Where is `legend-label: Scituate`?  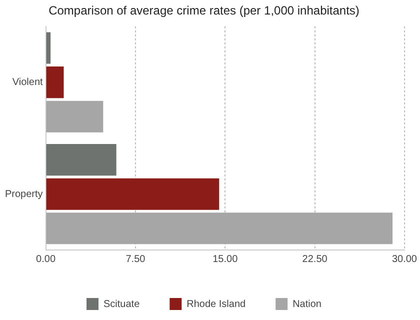
legend-label: Scituate is located at coordinates (122, 304).